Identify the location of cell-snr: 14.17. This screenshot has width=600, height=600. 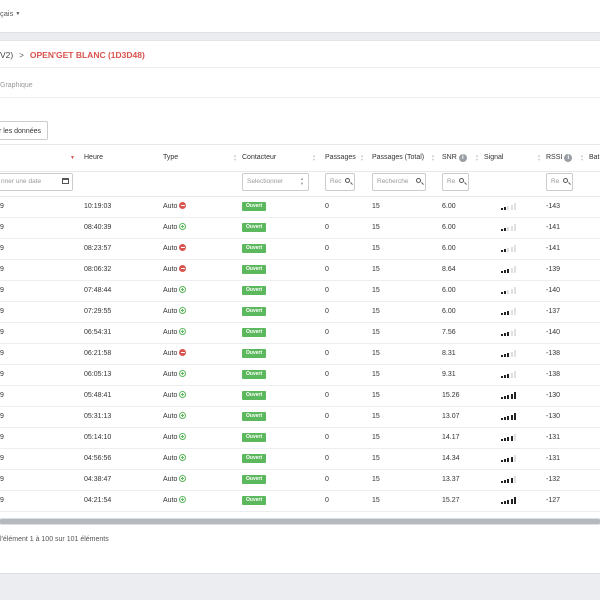
(451, 437).